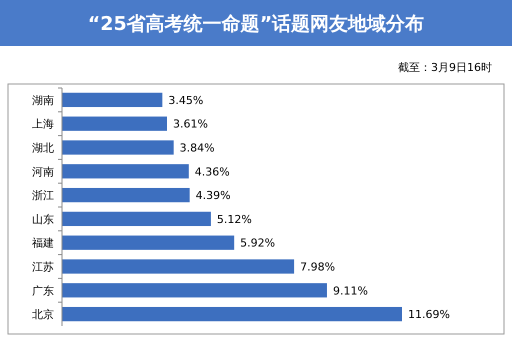 The width and height of the screenshot is (512, 342). I want to click on y-tick-label: 江苏, so click(43, 267).